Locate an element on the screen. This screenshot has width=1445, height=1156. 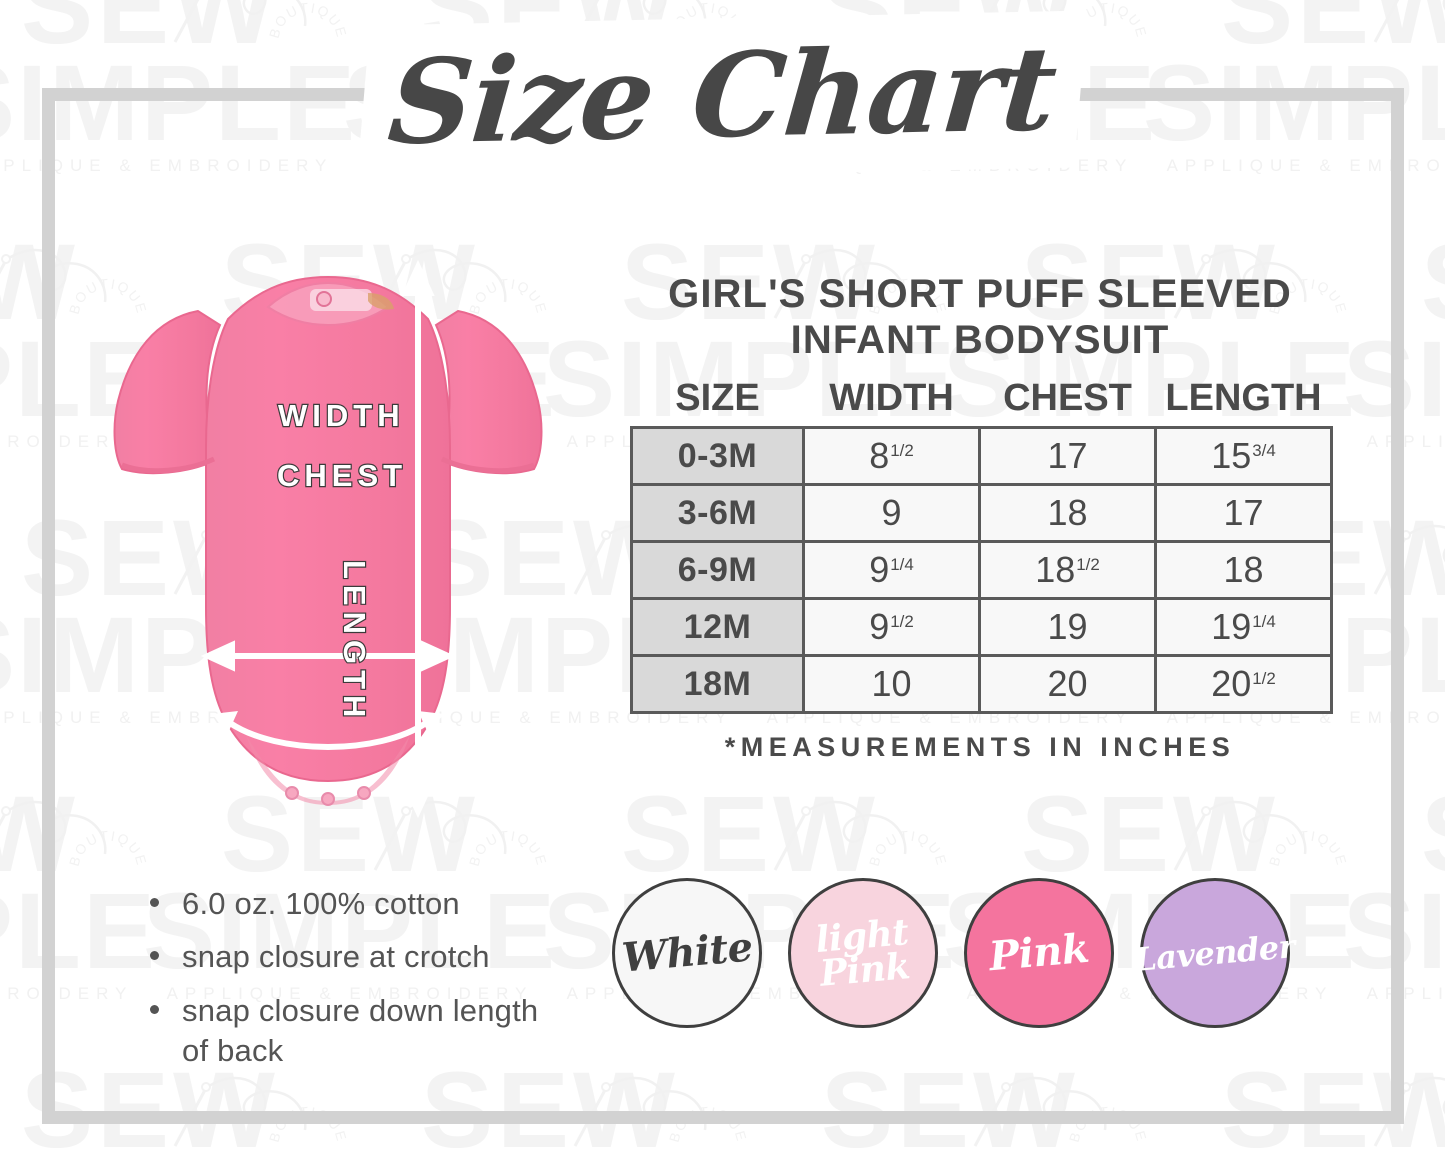
swatch-label: Lavender is located at coordinates (1215, 952).